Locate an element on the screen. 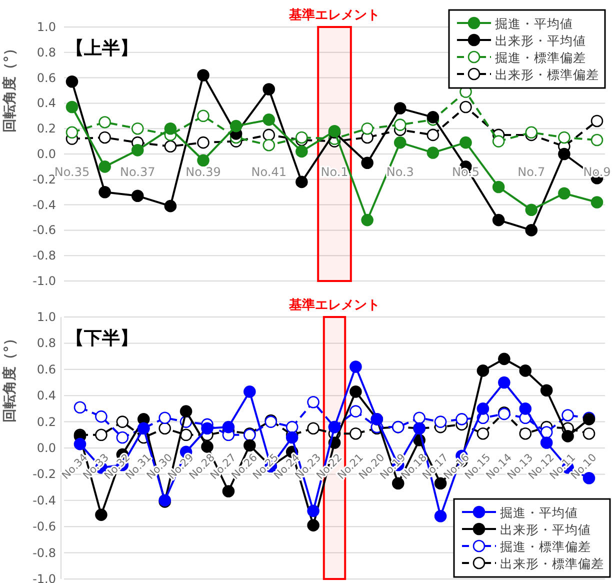  x-tick-label: No.3 is located at coordinates (400, 172).